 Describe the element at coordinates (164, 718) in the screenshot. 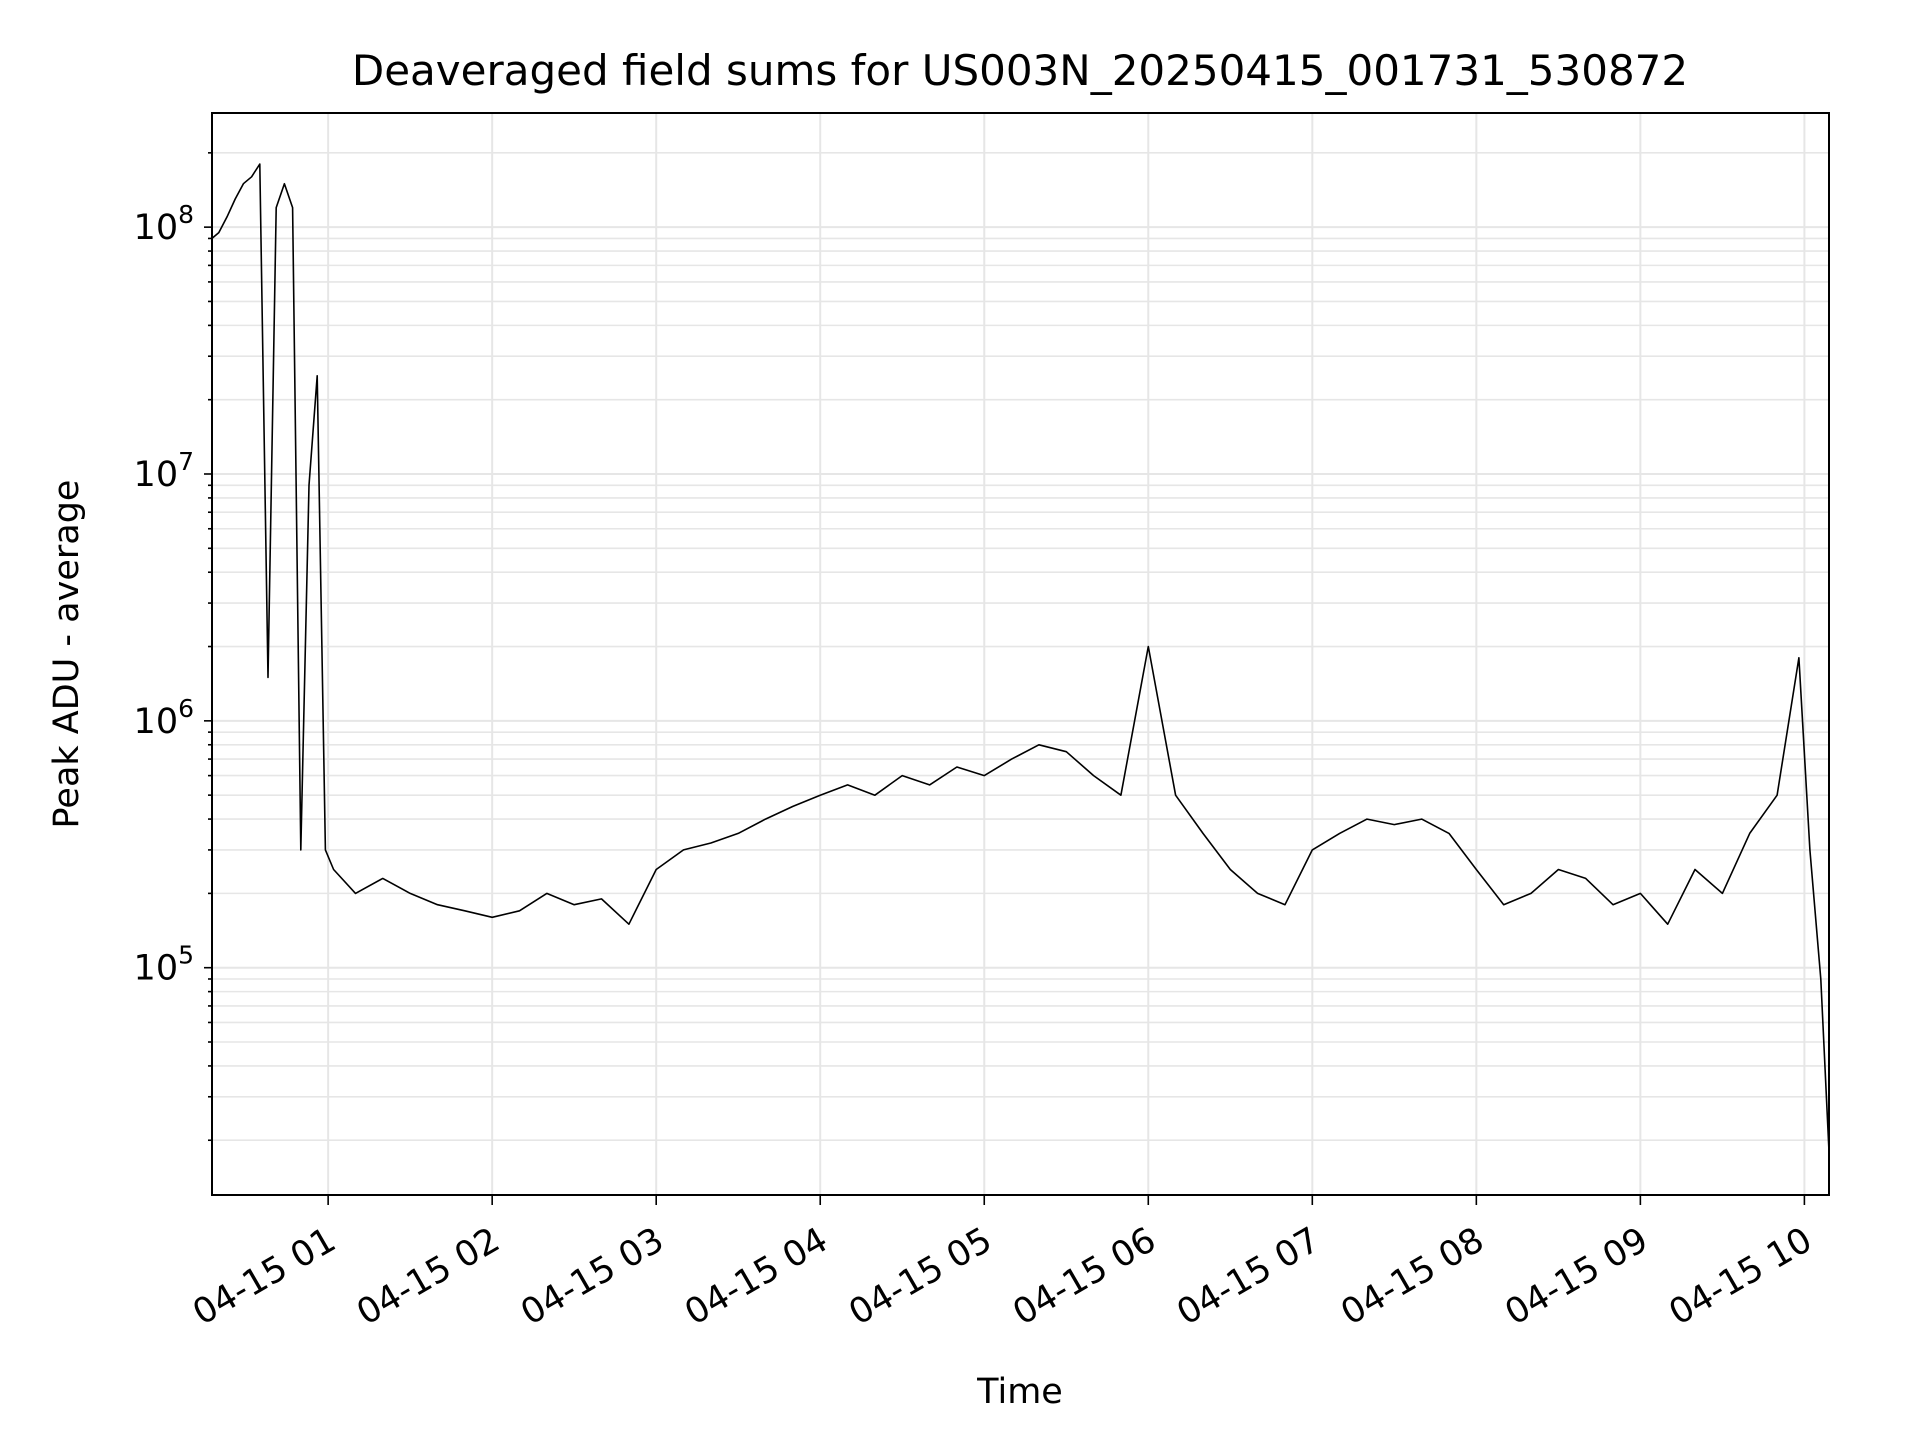

I see `y-tick-label: 10⁶` at that location.